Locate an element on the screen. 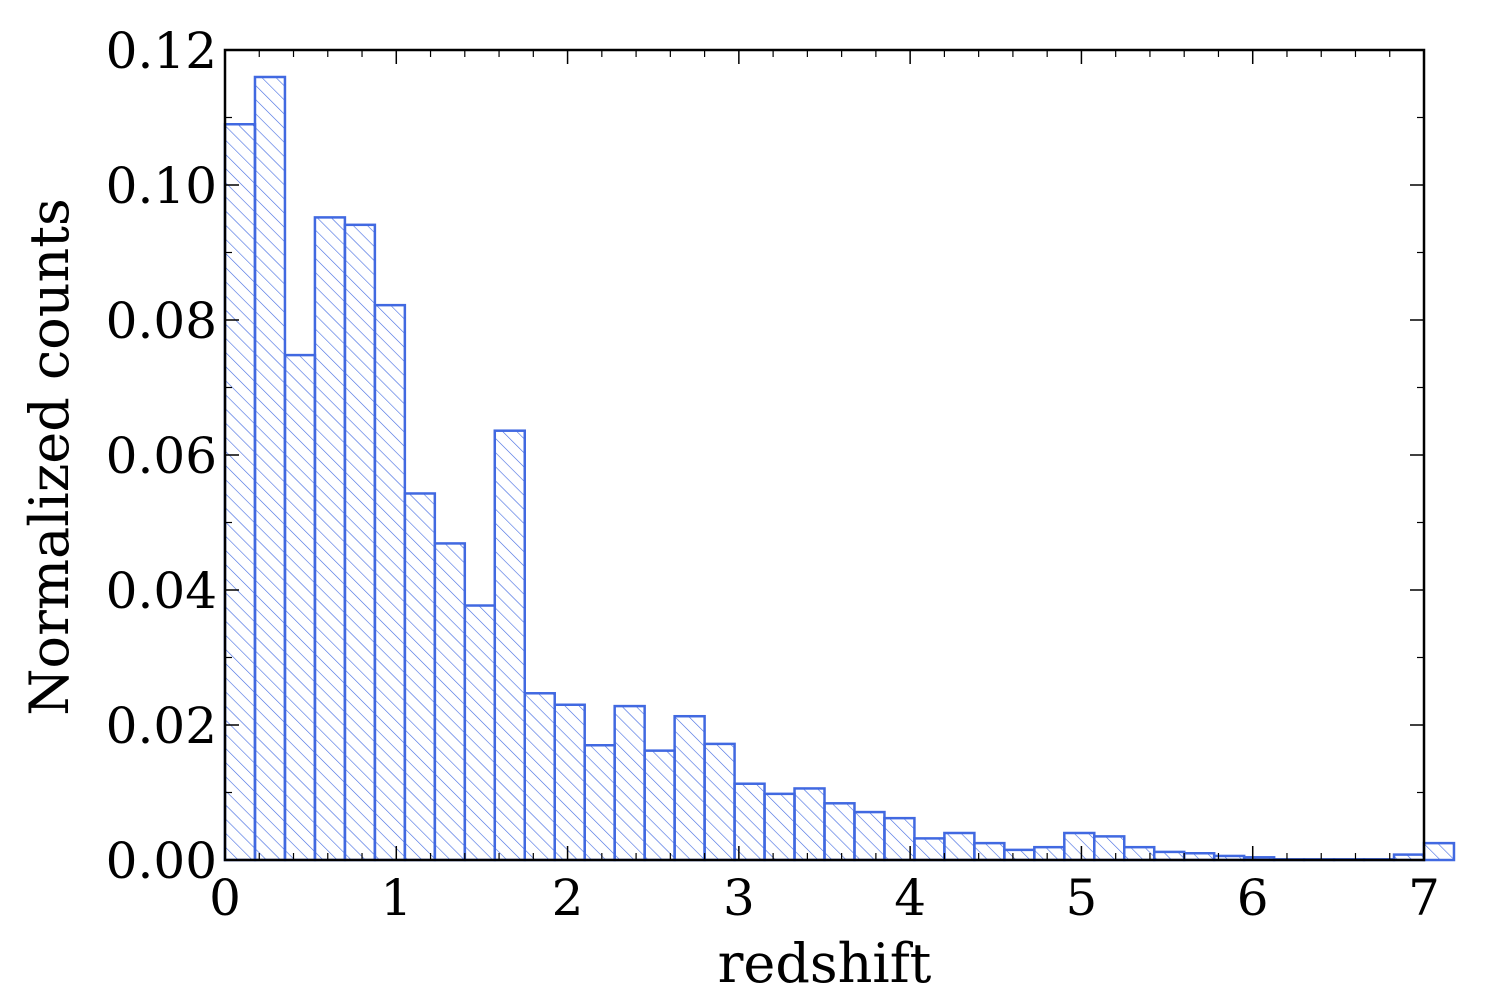 The height and width of the screenshot is (1005, 1500). x-tick-label: 7 is located at coordinates (1424, 898).